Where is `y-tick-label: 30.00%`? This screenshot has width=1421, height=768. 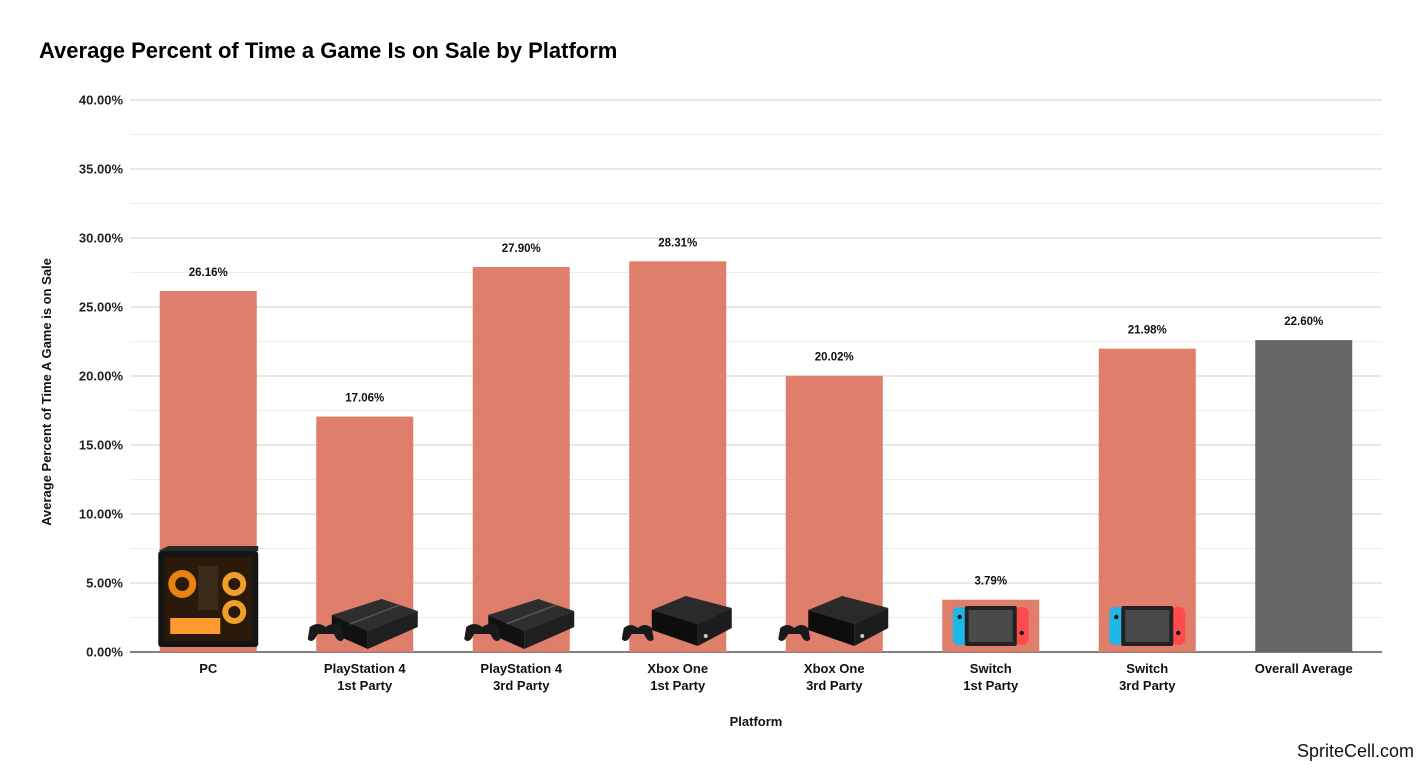 y-tick-label: 30.00% is located at coordinates (101, 238).